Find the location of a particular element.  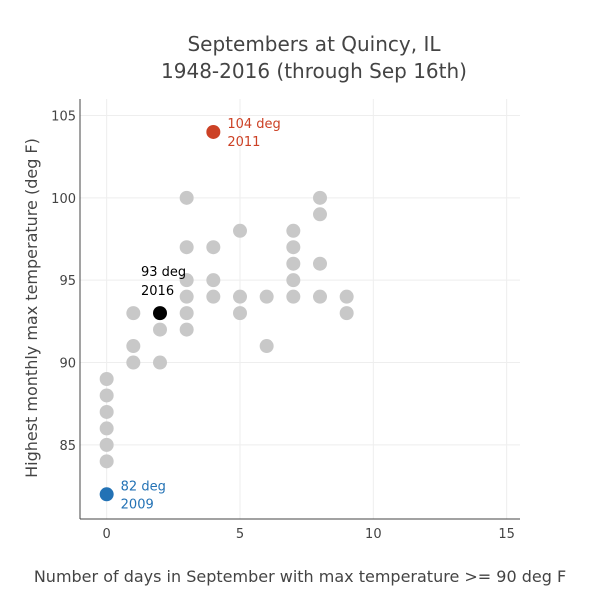

highlight-point-current is located at coordinates (160, 313).